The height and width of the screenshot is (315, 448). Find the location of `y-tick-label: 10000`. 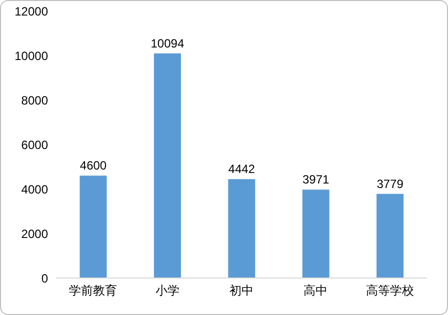

y-tick-label: 10000 is located at coordinates (31, 55).